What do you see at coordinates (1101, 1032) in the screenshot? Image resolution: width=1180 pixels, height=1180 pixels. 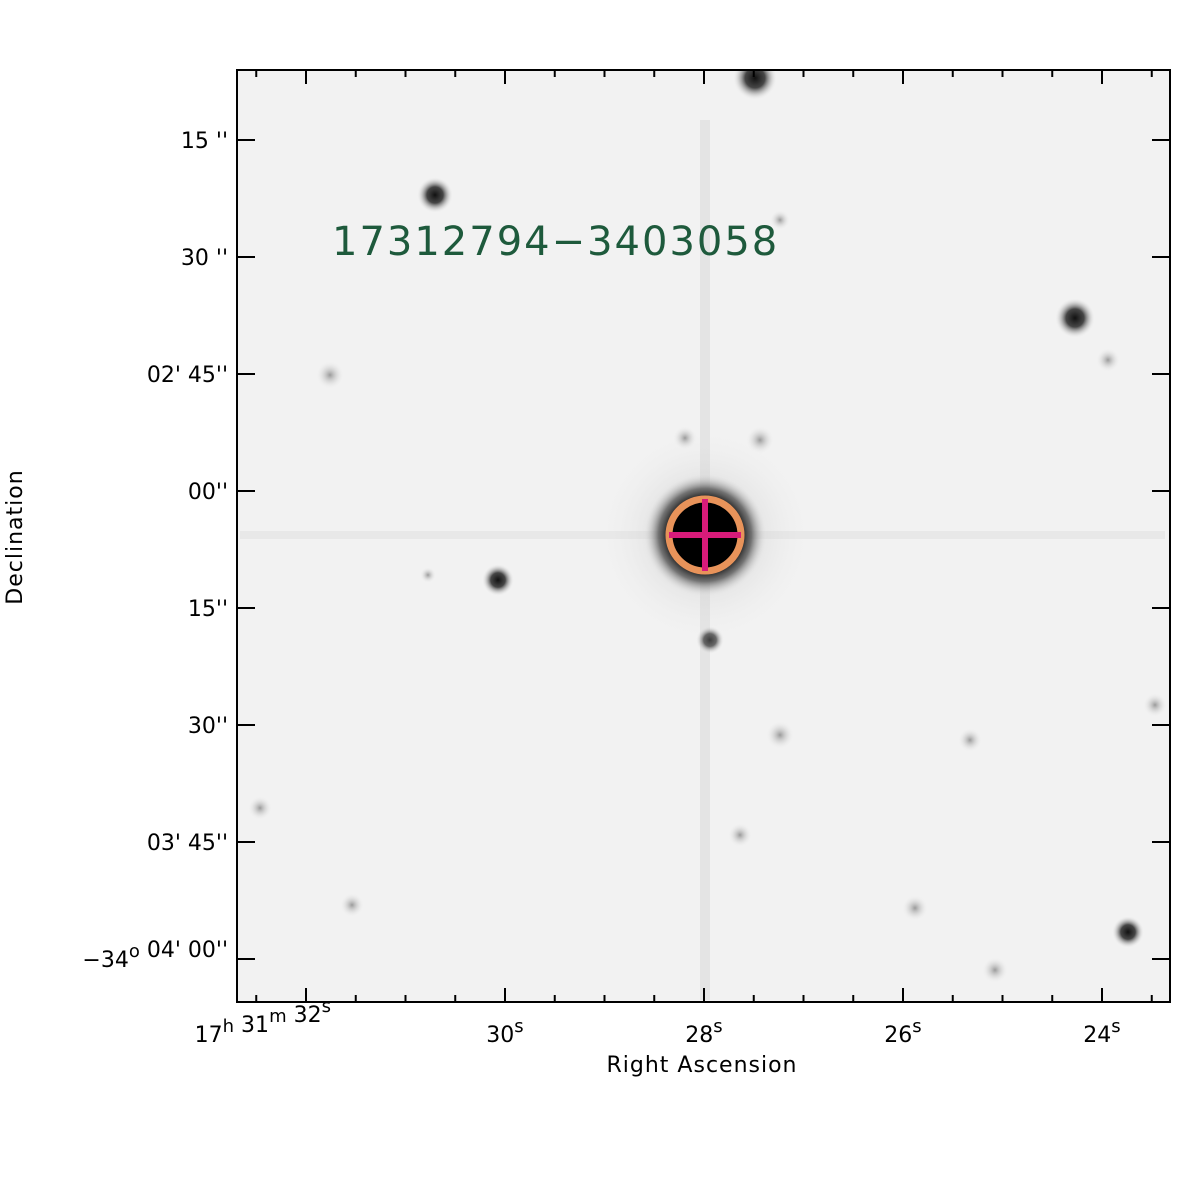 I see `x-tick-label: 24s` at bounding box center [1101, 1032].